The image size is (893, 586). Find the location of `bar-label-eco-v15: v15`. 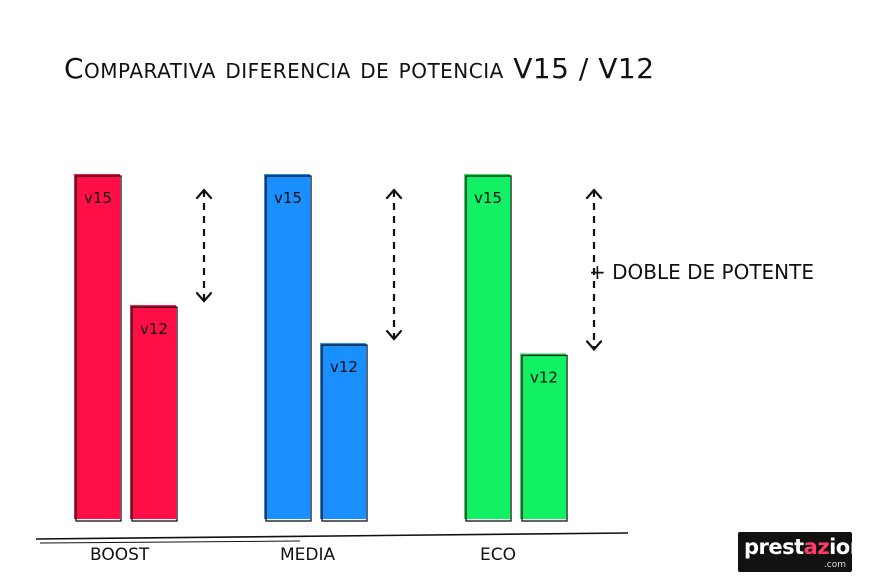

bar-label-eco-v15: v15 is located at coordinates (488, 198).